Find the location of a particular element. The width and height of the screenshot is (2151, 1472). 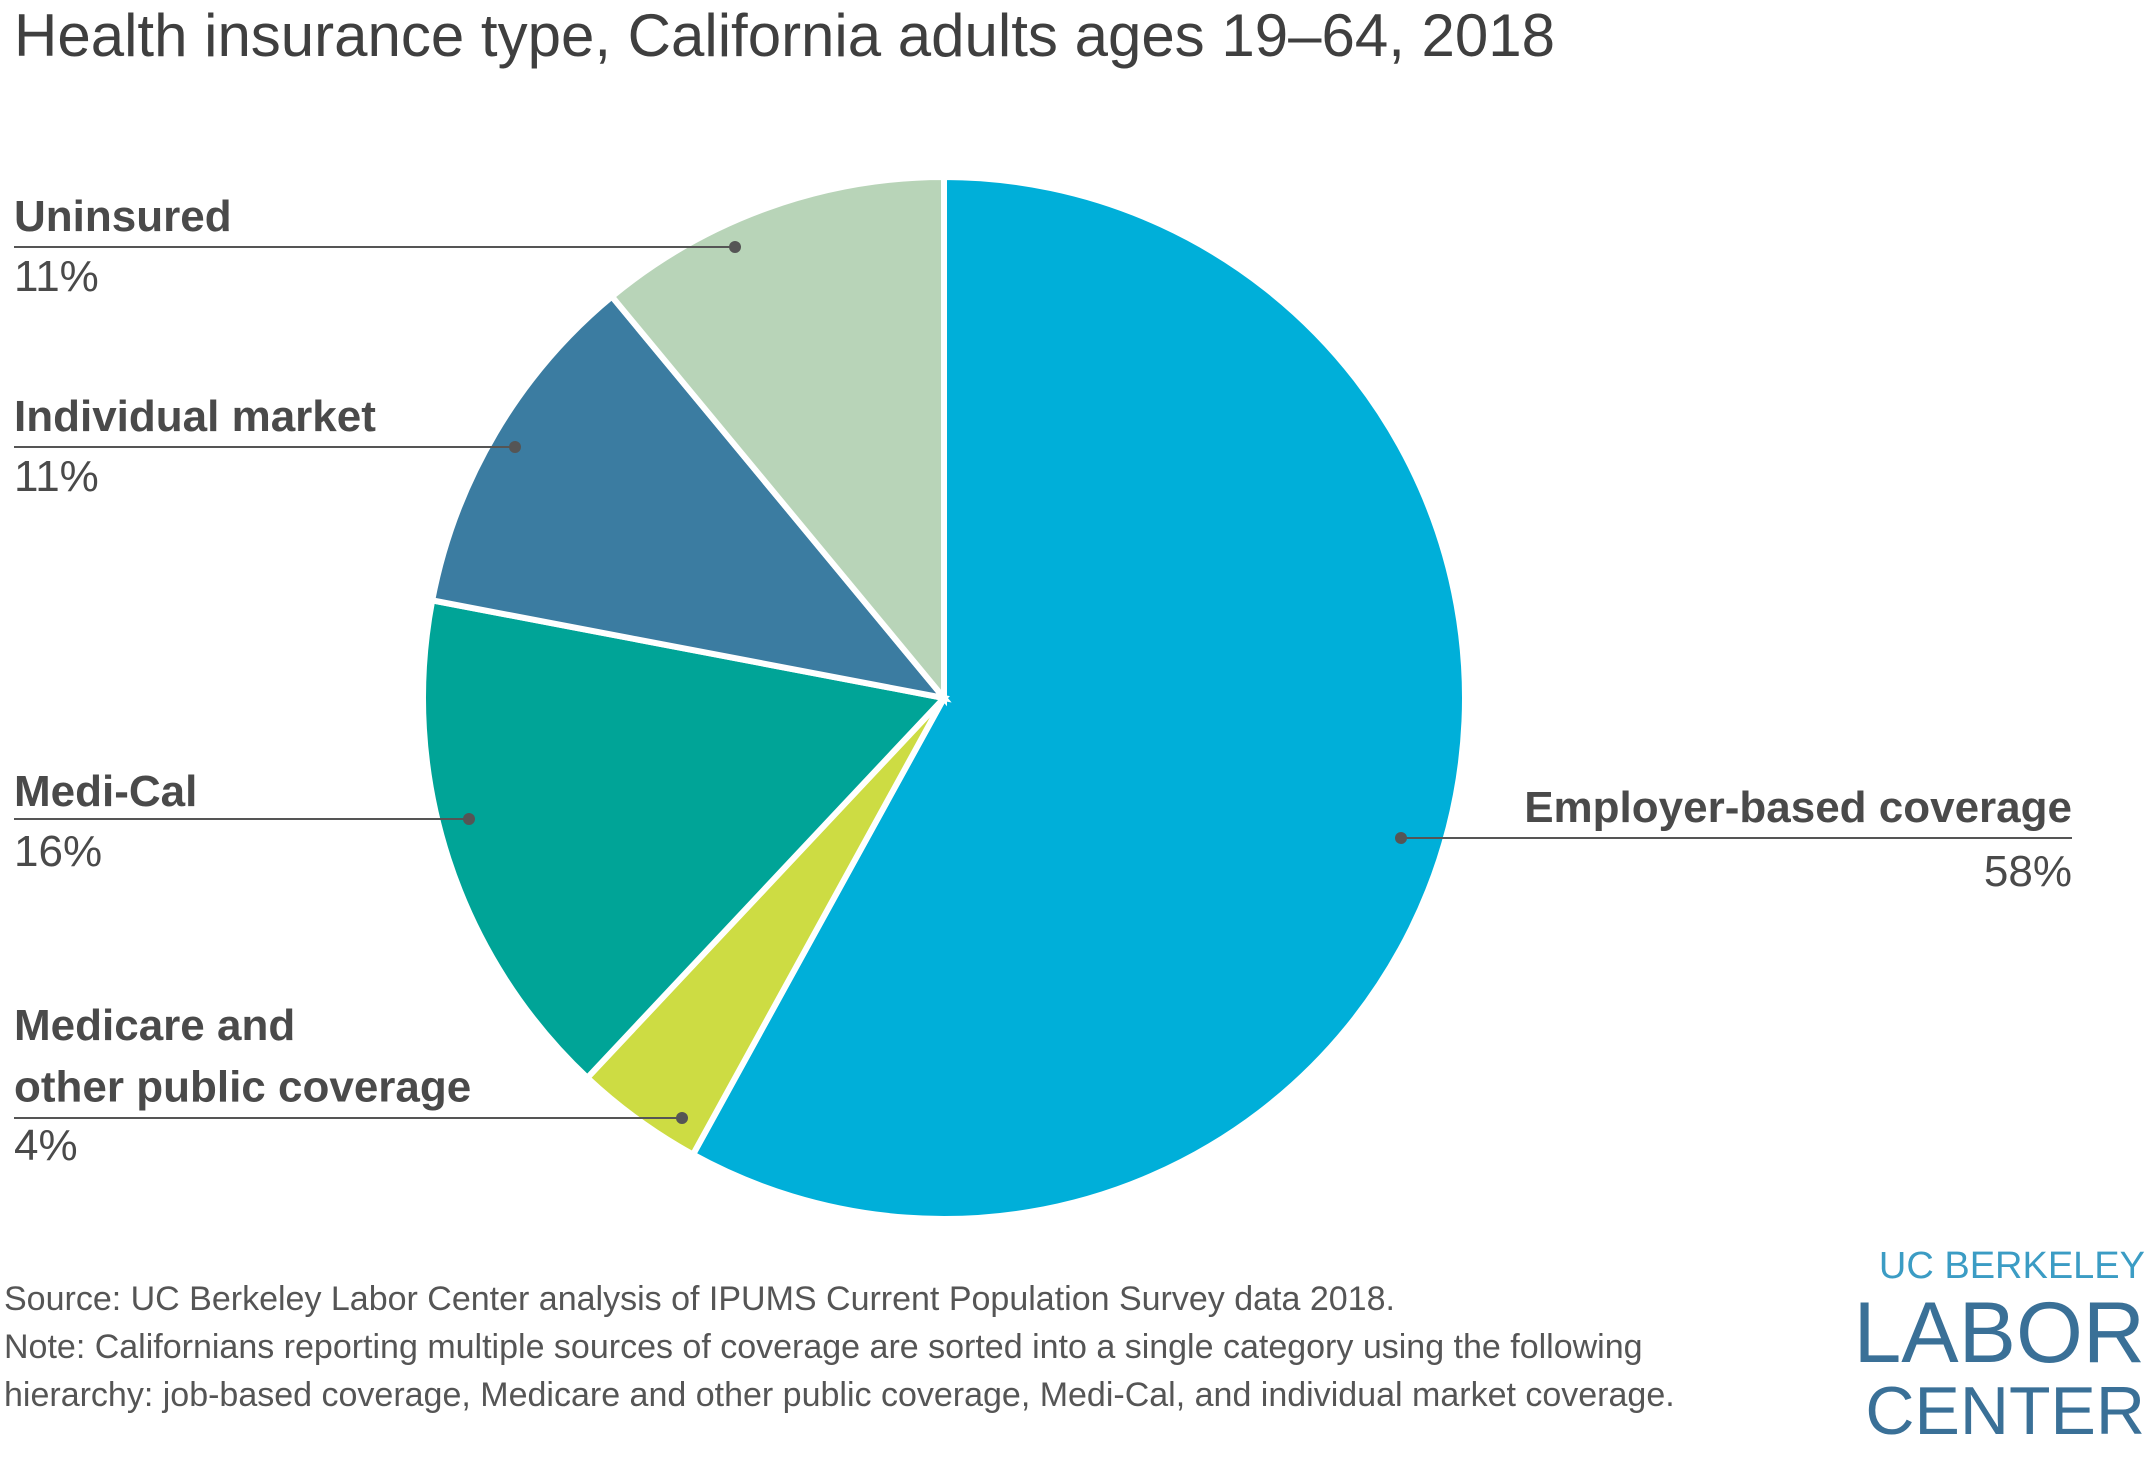

logo-text: LABOR is located at coordinates (1999, 1333).